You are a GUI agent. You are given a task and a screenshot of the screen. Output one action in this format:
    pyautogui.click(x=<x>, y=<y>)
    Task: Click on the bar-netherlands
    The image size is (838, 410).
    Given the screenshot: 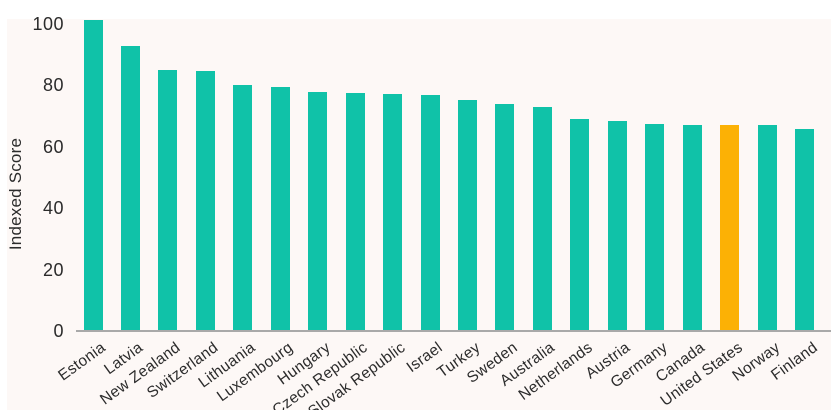 What is the action you would take?
    pyautogui.click(x=580, y=225)
    